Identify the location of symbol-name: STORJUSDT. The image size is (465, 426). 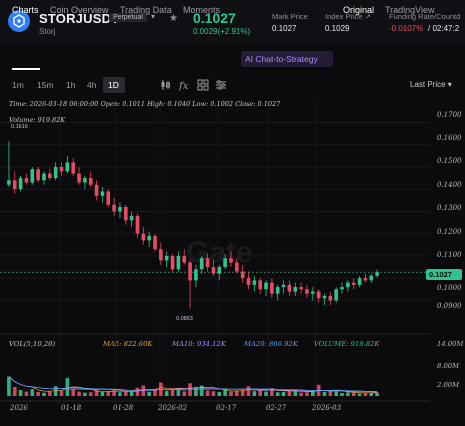
(79, 18).